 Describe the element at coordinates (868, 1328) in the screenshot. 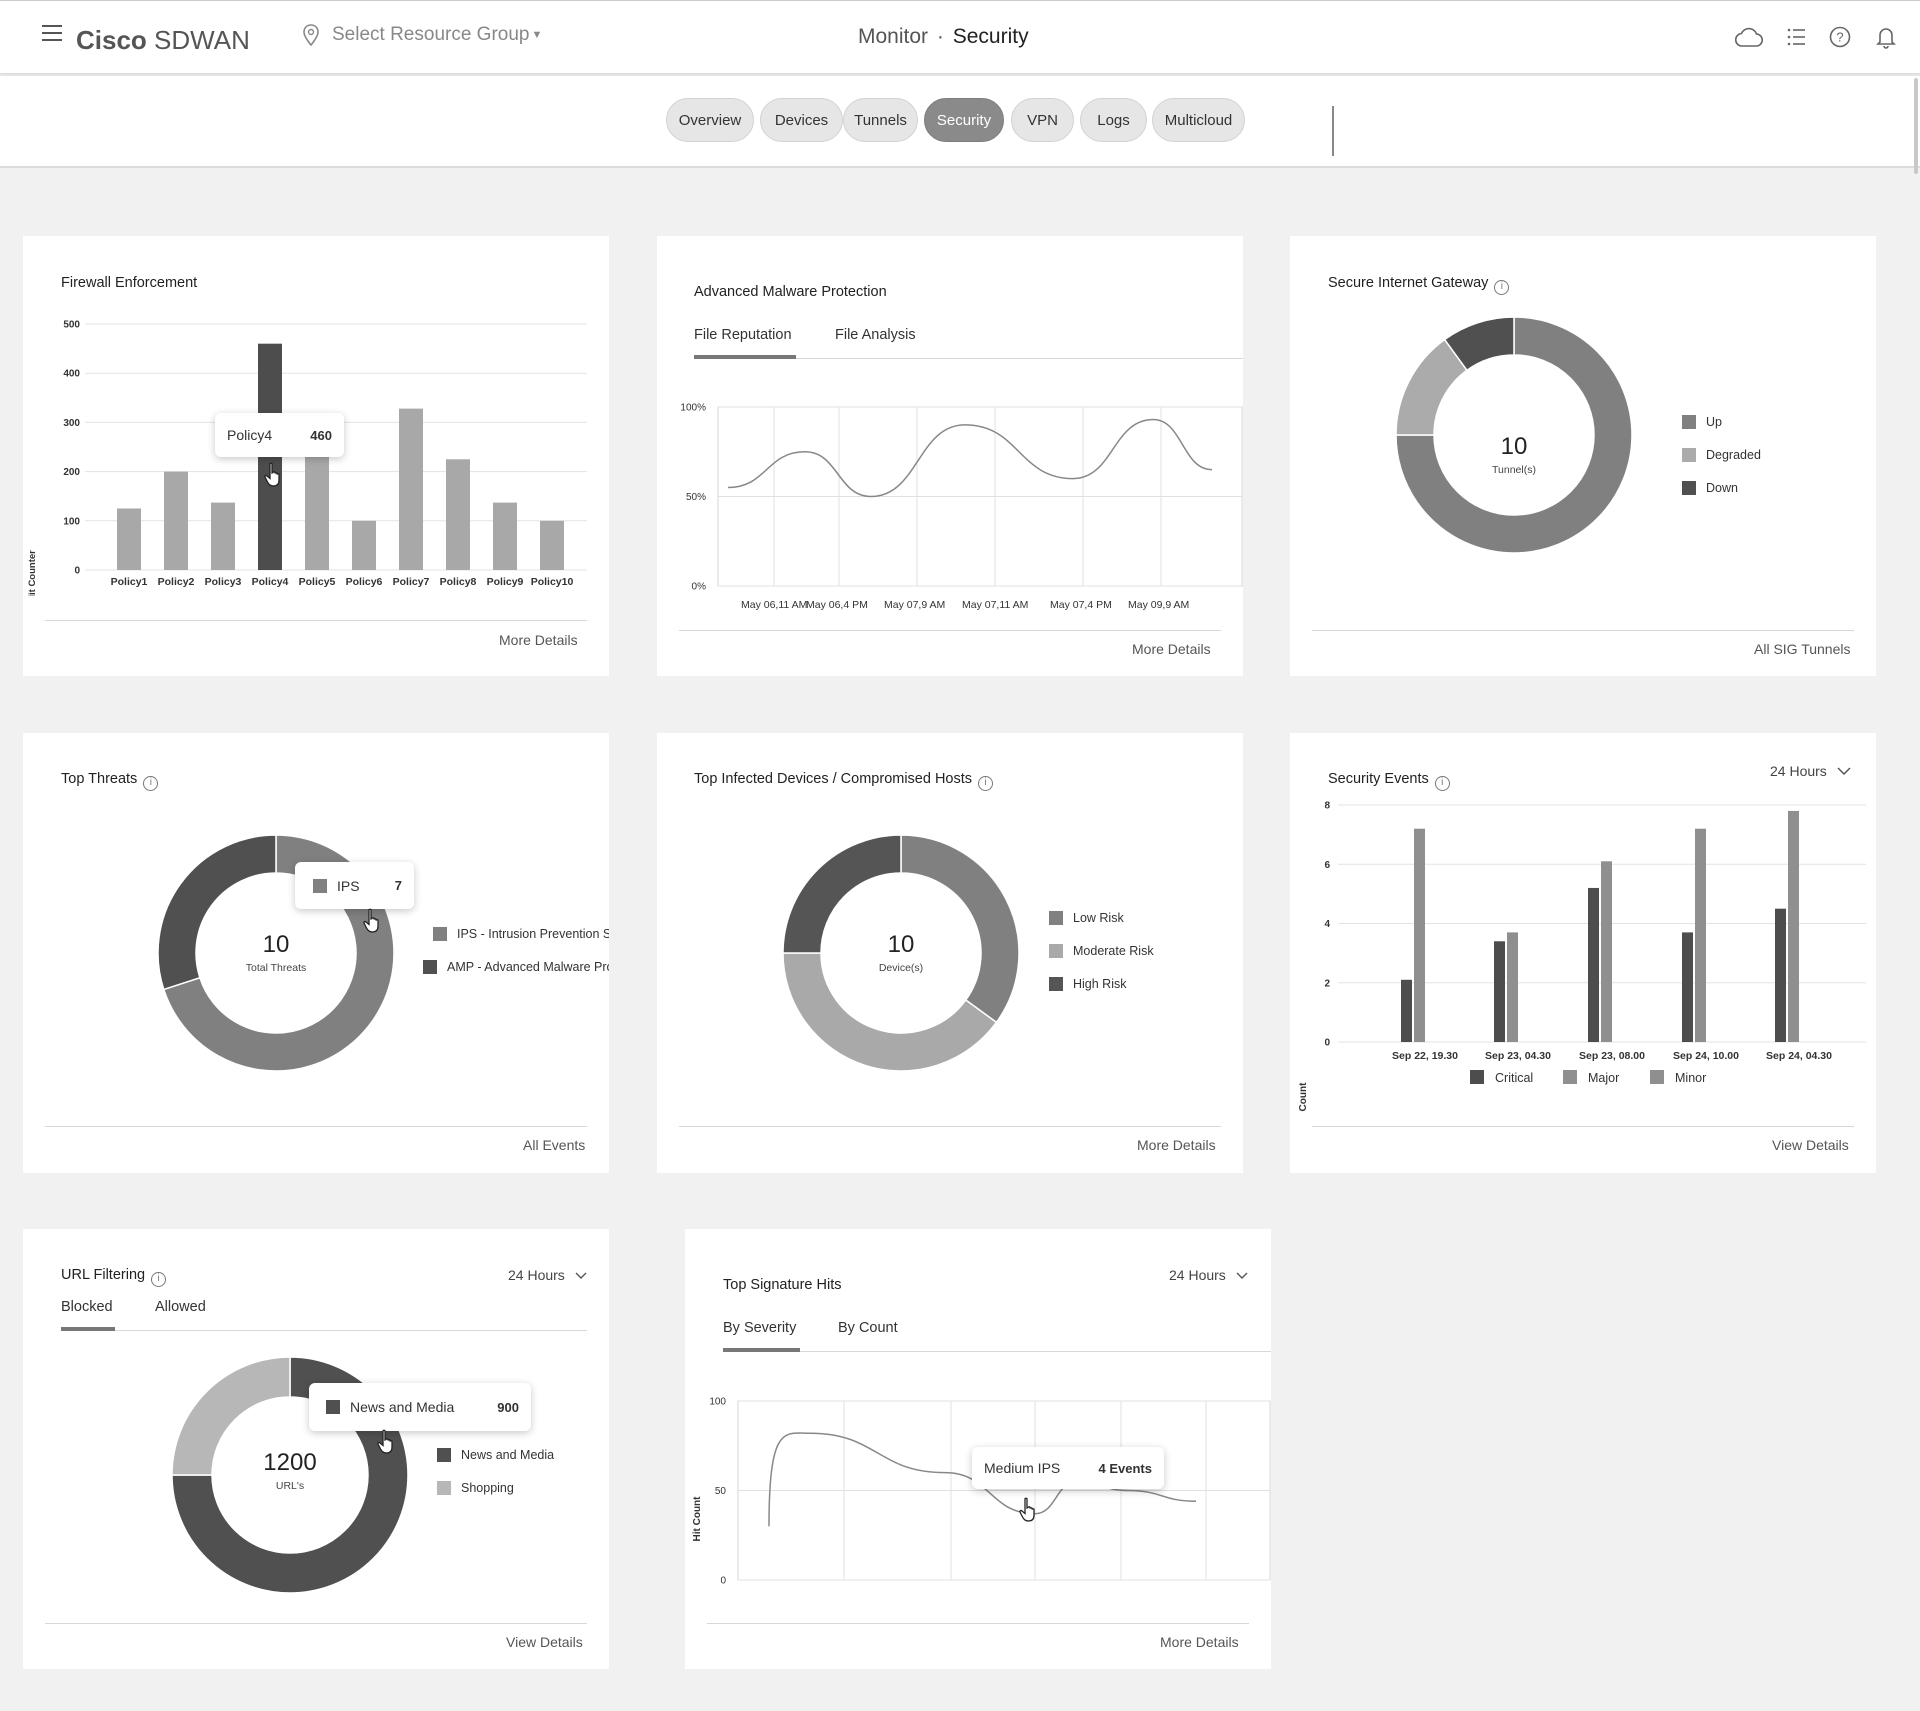

I see `tab-by-count: By Count` at that location.